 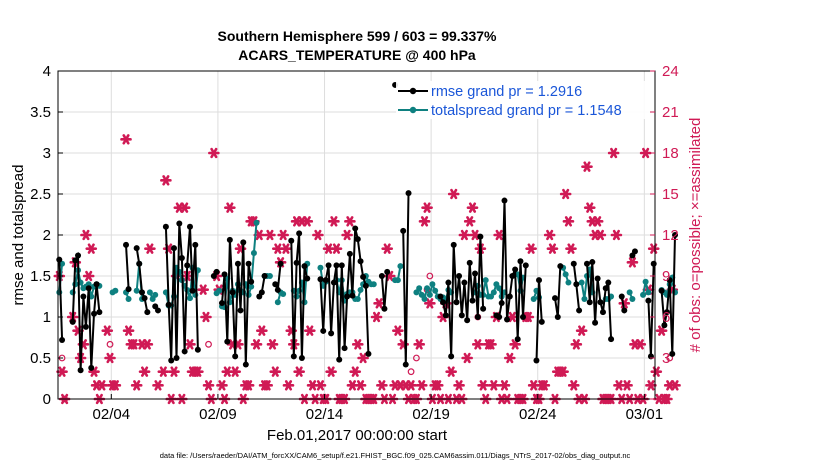 I want to click on y-tick-label-left: 2.5, so click(x=40, y=194).